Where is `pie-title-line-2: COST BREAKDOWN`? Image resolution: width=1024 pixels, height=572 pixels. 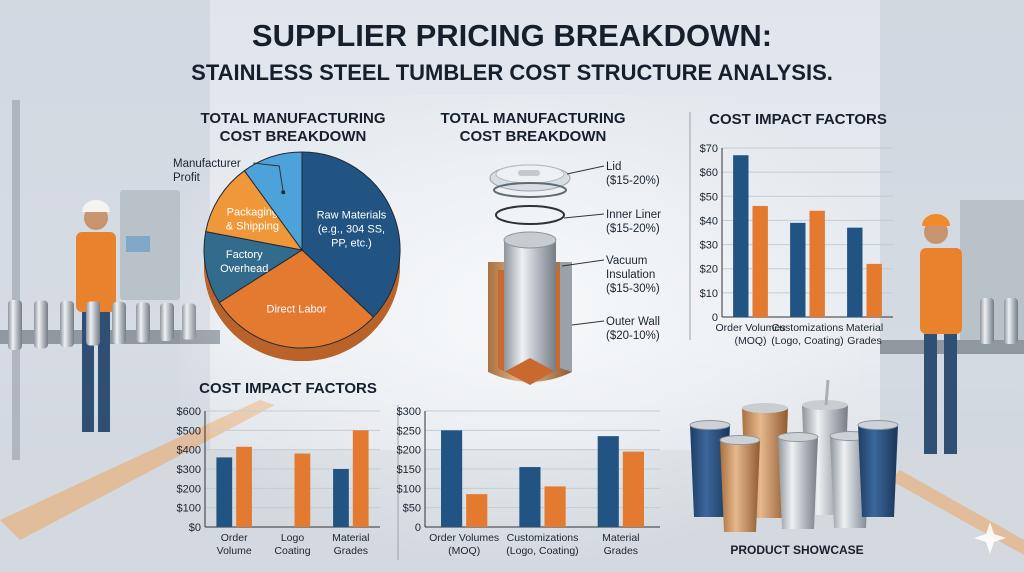 pie-title-line-2: COST BREAKDOWN is located at coordinates (293, 136).